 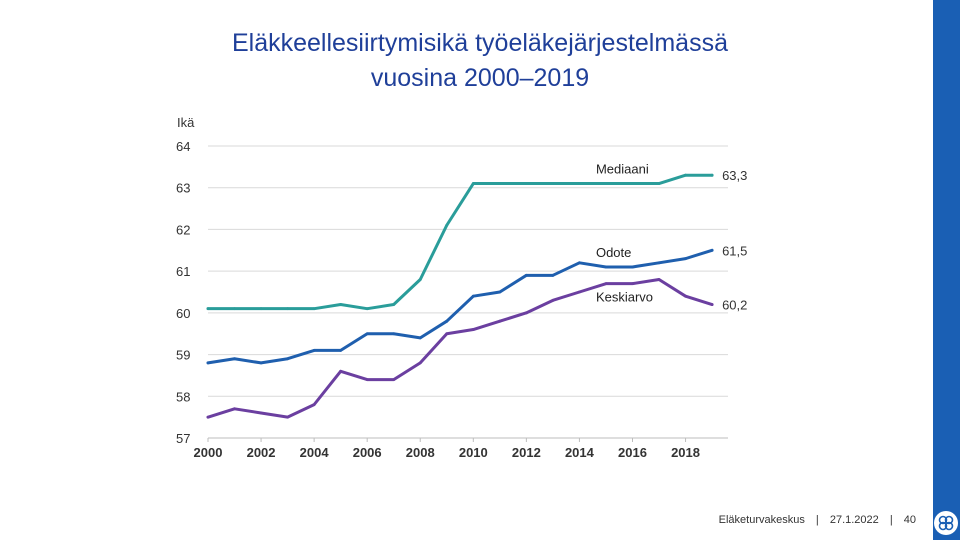 I want to click on etk-logo-icon, so click(x=946, y=523).